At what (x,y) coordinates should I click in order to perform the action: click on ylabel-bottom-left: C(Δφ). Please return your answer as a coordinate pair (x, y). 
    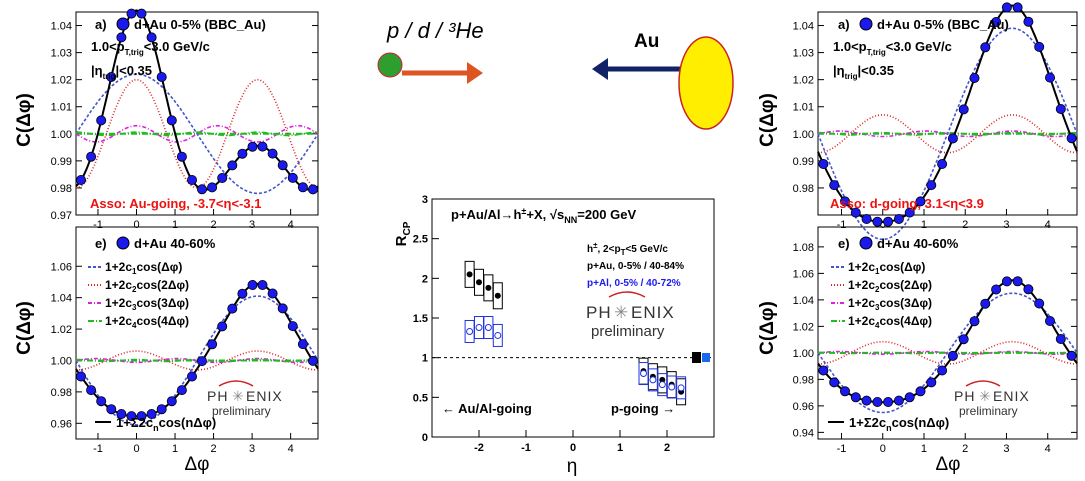
    Looking at the image, I should click on (24, 328).